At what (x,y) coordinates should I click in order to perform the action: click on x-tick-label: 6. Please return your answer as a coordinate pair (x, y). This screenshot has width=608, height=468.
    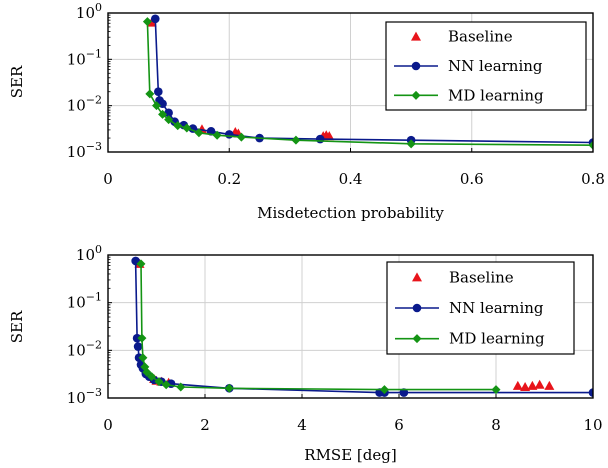
    Looking at the image, I should click on (399, 425).